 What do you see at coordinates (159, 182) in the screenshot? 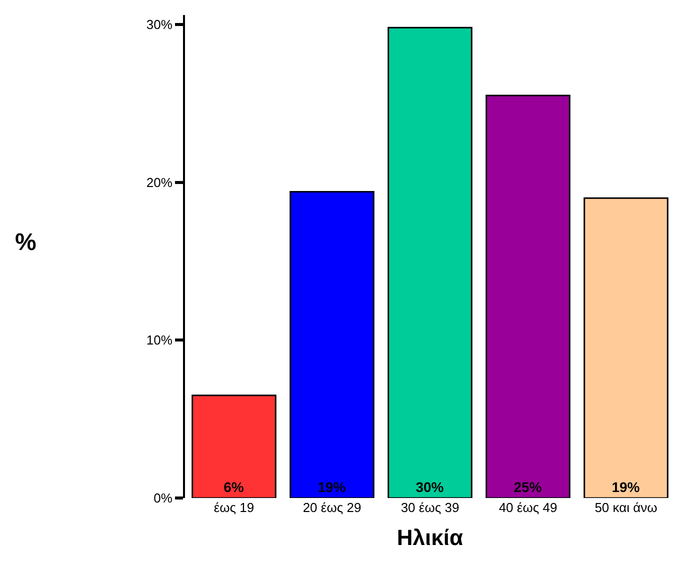
I see `y-tick-label: 20%` at bounding box center [159, 182].